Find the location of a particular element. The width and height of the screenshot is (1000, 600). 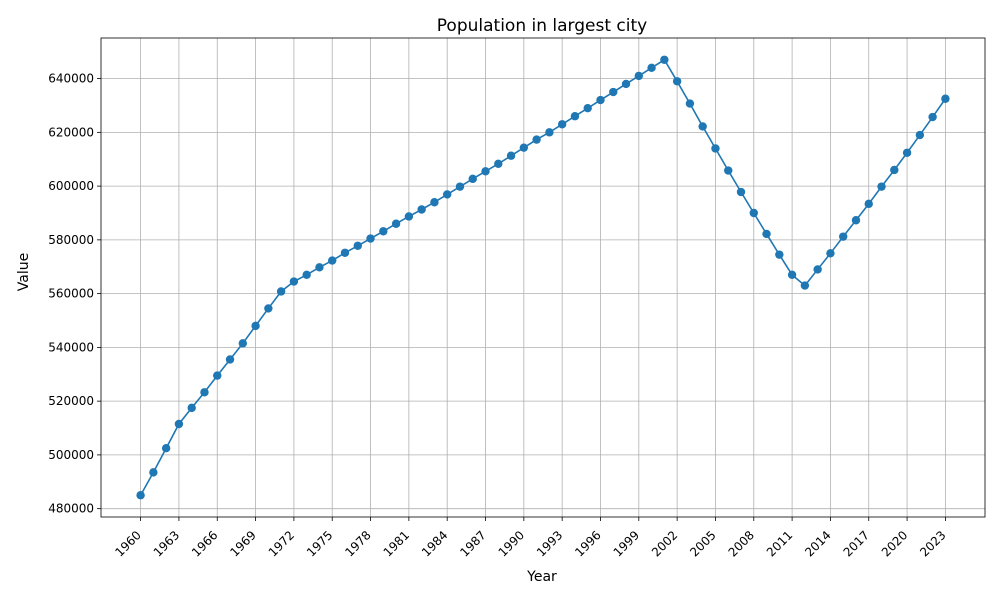

x-tick-label: 1966 is located at coordinates (204, 543).